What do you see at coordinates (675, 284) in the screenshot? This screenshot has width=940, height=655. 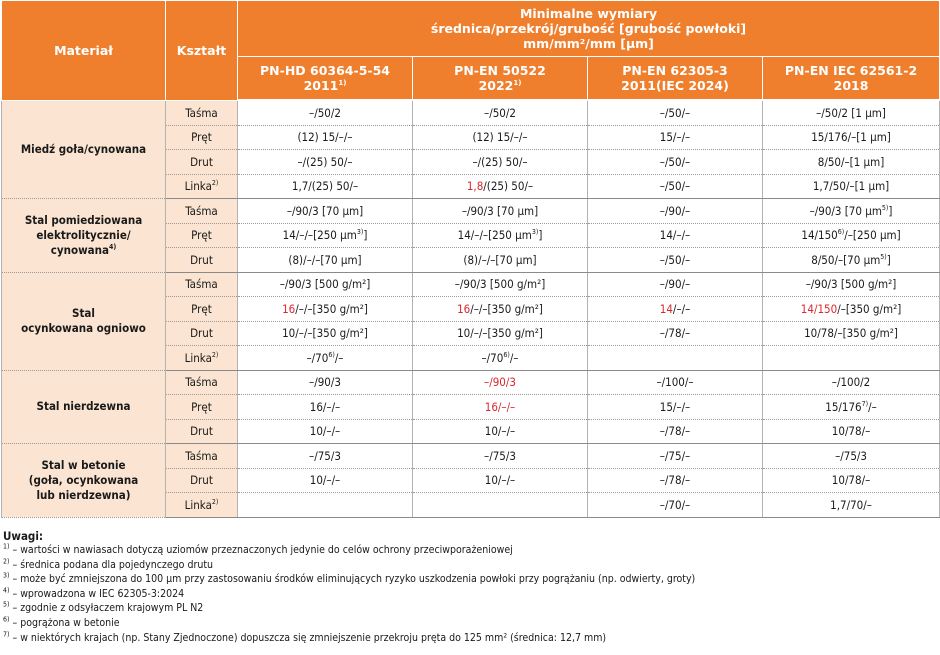 I see `value-cell: –/90/–` at bounding box center [675, 284].